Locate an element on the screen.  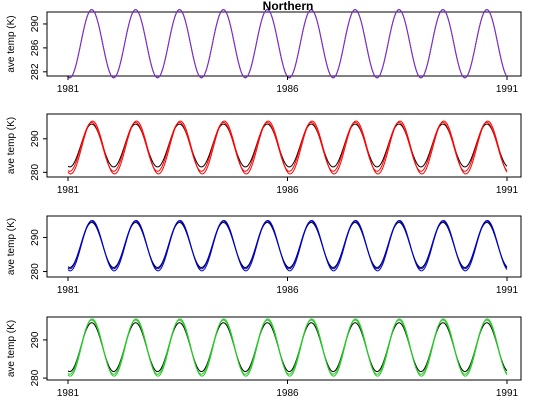
plot-frame is located at coordinates (284, 44).